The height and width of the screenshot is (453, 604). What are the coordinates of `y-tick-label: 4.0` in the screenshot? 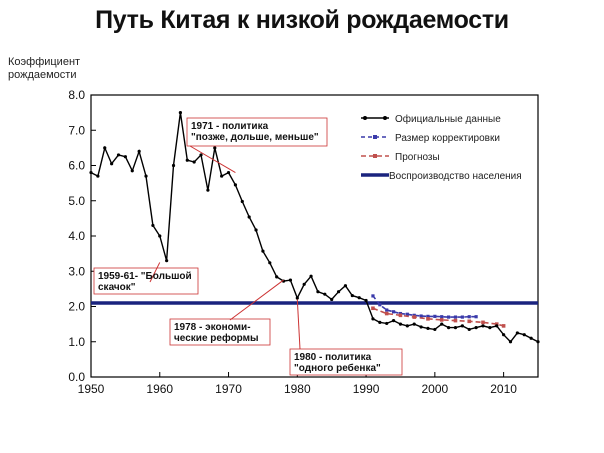 It's located at (76, 236).